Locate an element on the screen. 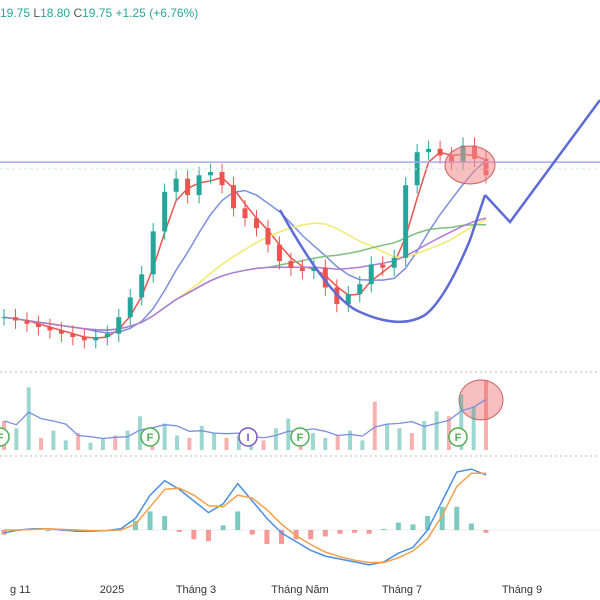 The width and height of the screenshot is (600, 600). breakout-projection-line is located at coordinates (542, 161).